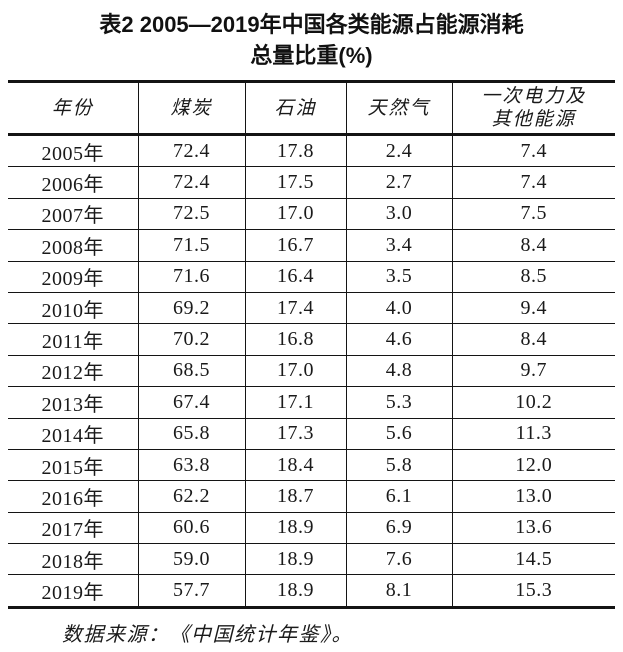 The height and width of the screenshot is (652, 623). I want to click on table-row: 2018年 59.0 18.9 7.6 14.5, so click(311, 559).